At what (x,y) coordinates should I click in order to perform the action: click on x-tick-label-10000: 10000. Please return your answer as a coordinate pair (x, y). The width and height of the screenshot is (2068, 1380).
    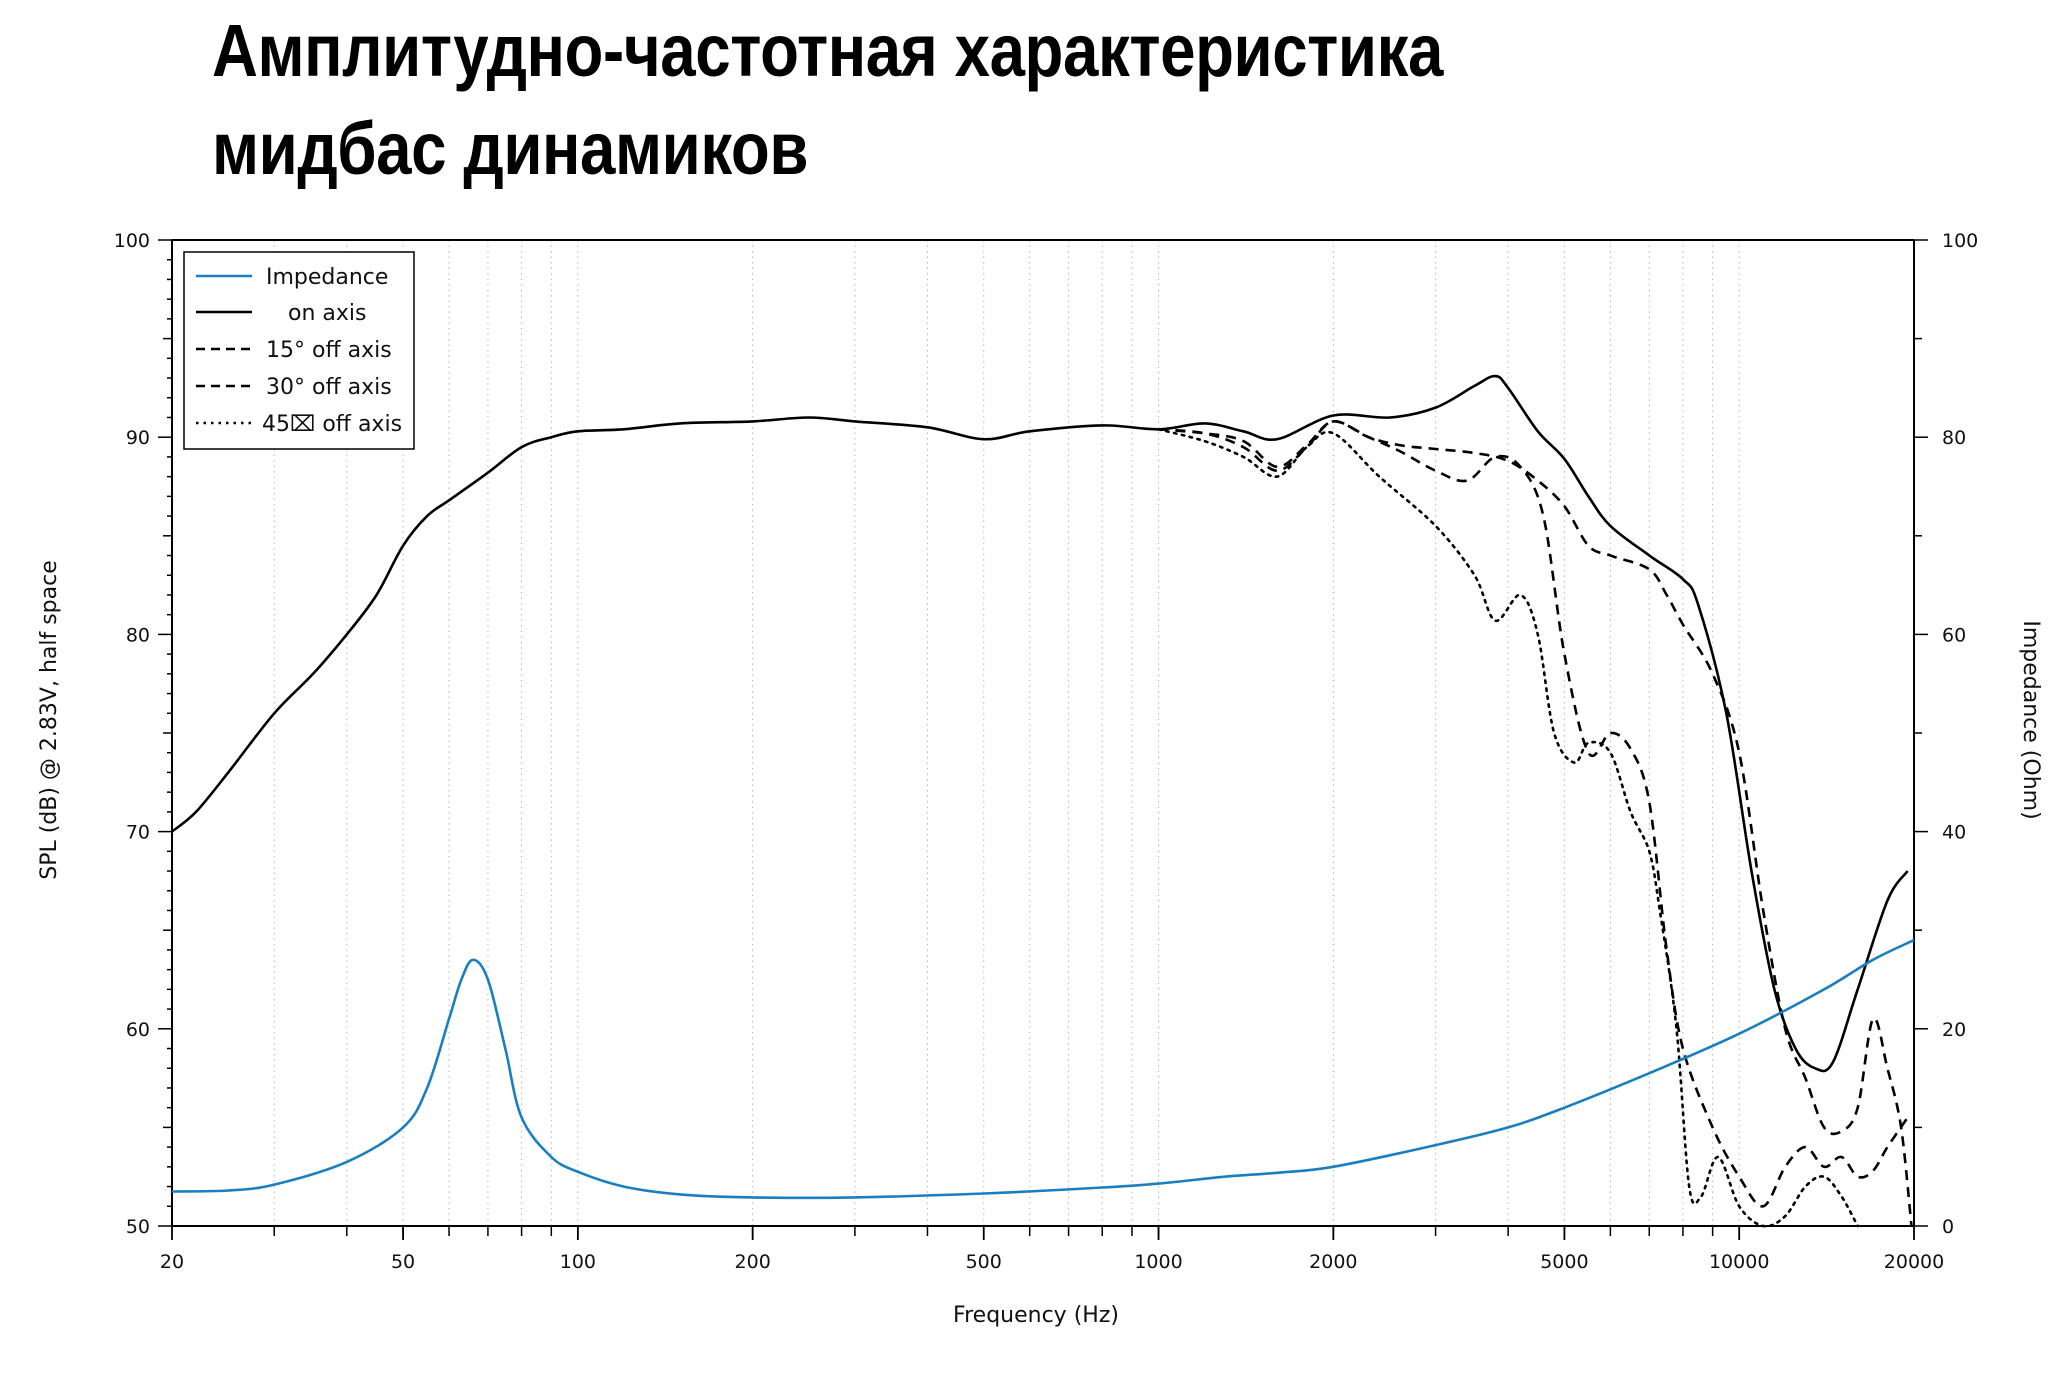
    Looking at the image, I should click on (1739, 1262).